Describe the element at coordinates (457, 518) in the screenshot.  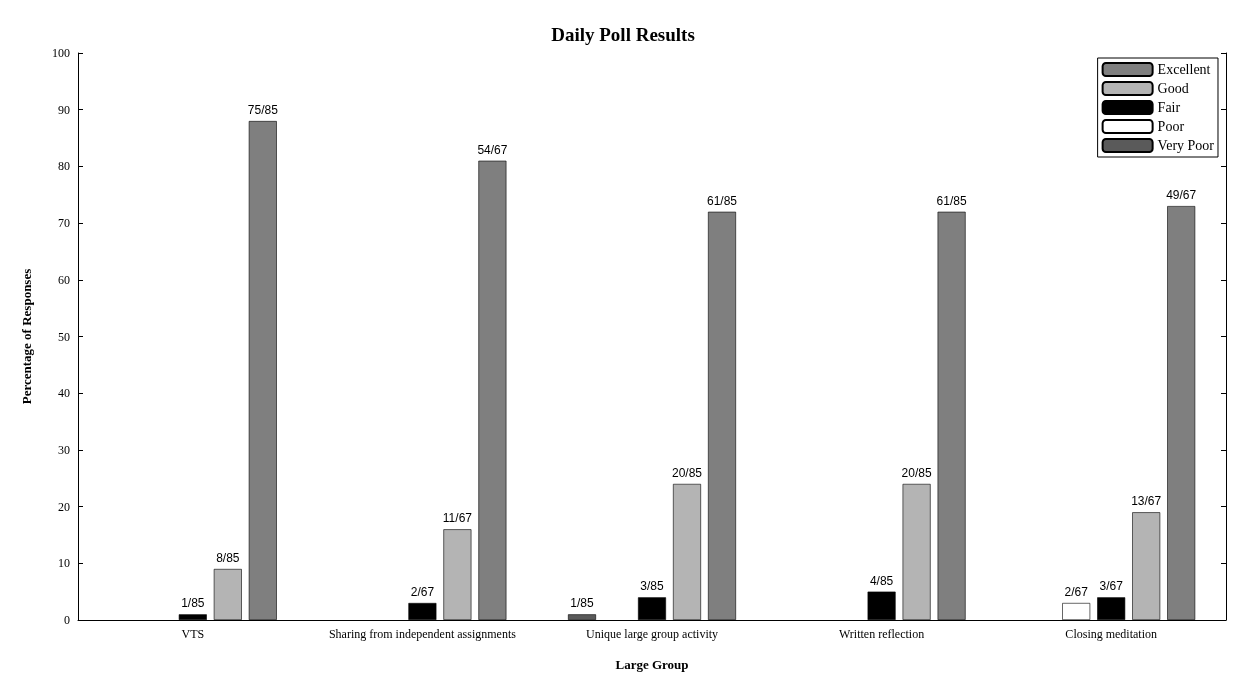
I see `data-label: 11/67` at that location.